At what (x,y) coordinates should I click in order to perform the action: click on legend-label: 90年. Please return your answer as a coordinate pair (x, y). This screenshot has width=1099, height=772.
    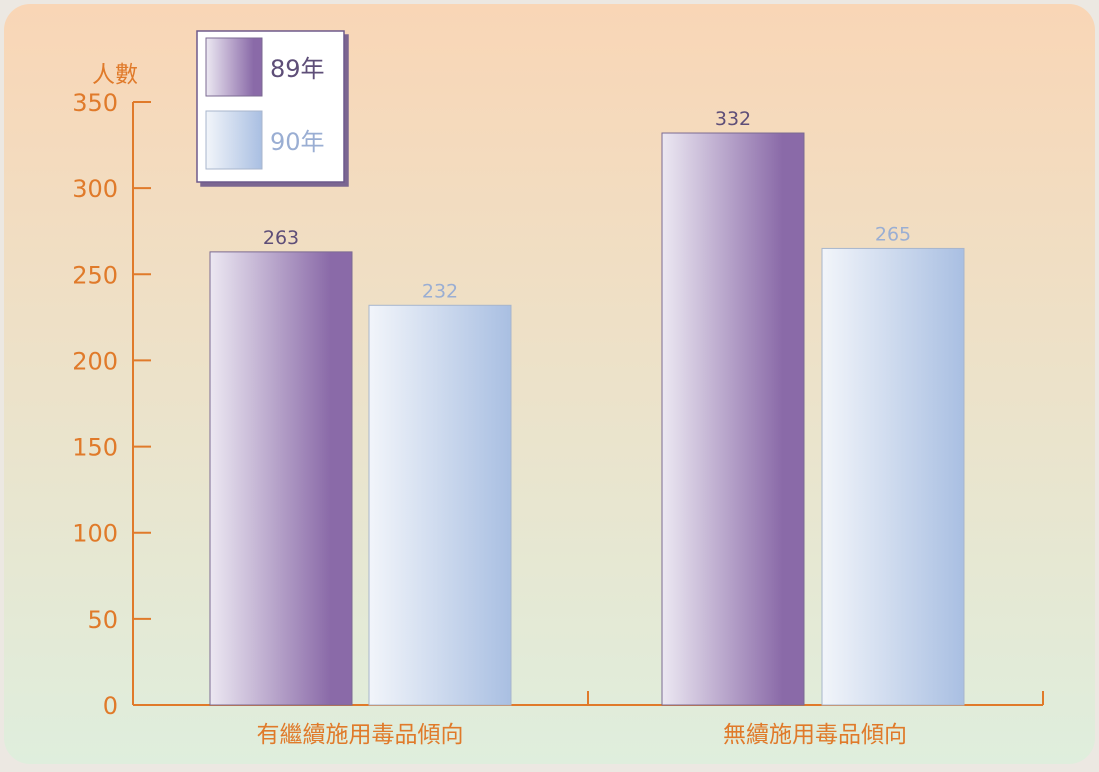
    Looking at the image, I should click on (297, 142).